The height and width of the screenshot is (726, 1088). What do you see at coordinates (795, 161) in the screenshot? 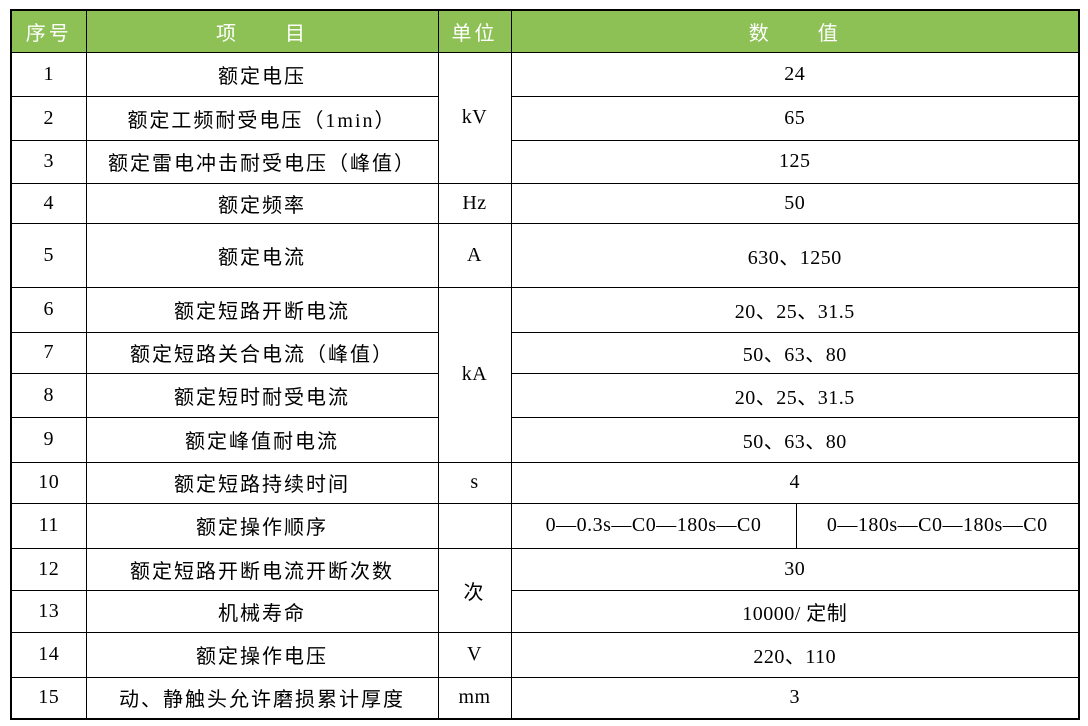
I see `value-cell: 125` at bounding box center [795, 161].